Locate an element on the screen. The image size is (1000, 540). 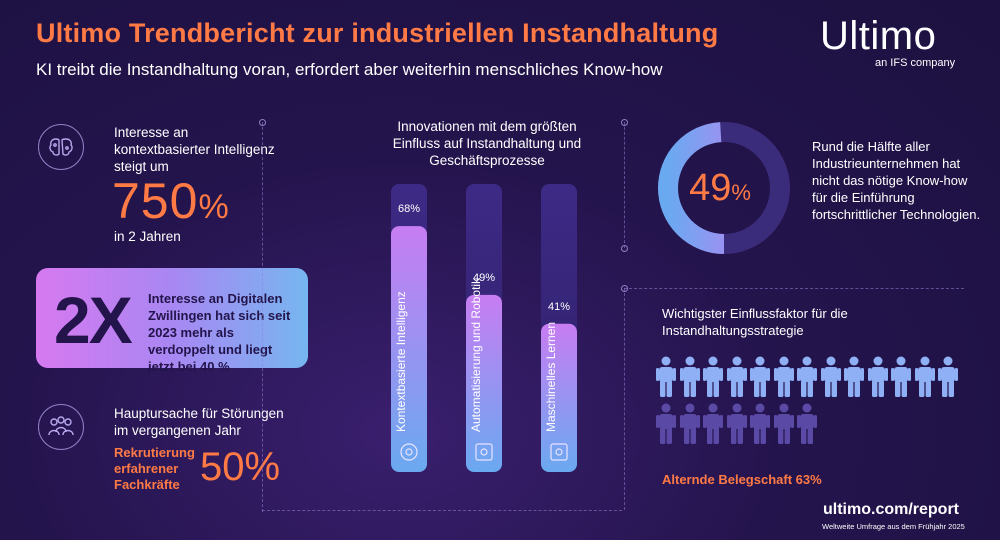
bar-value-label: 68% is located at coordinates (409, 209).